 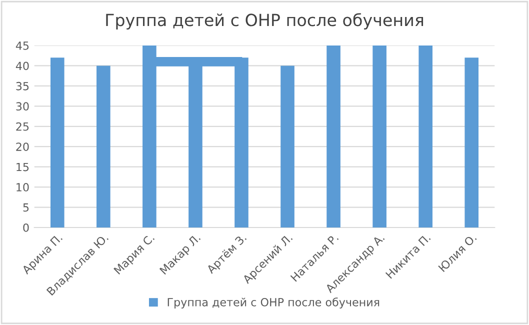 What do you see at coordinates (22, 126) in the screenshot?
I see `y-tick-label: 25` at bounding box center [22, 126].